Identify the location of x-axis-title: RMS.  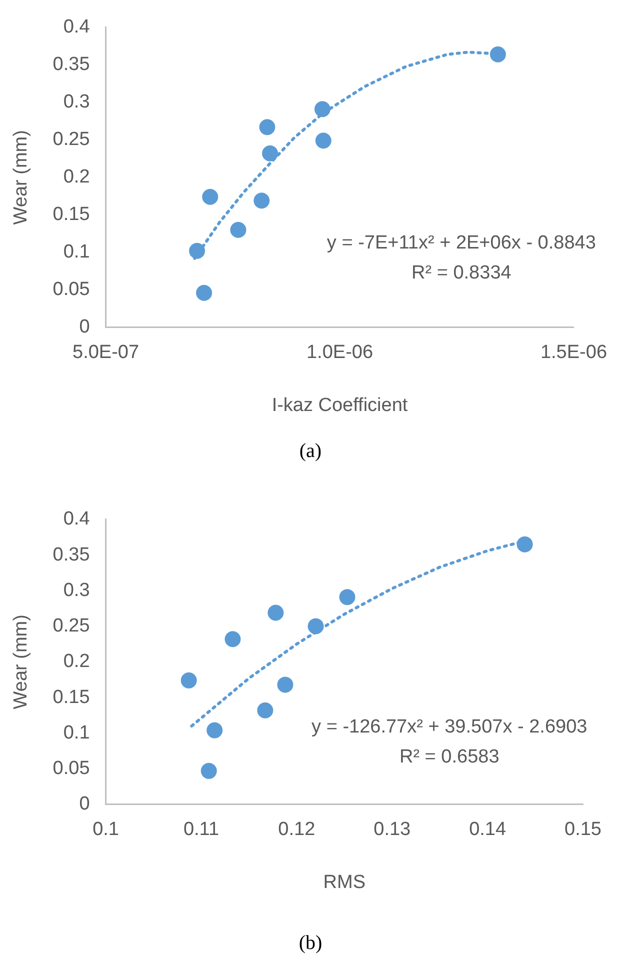
(344, 882).